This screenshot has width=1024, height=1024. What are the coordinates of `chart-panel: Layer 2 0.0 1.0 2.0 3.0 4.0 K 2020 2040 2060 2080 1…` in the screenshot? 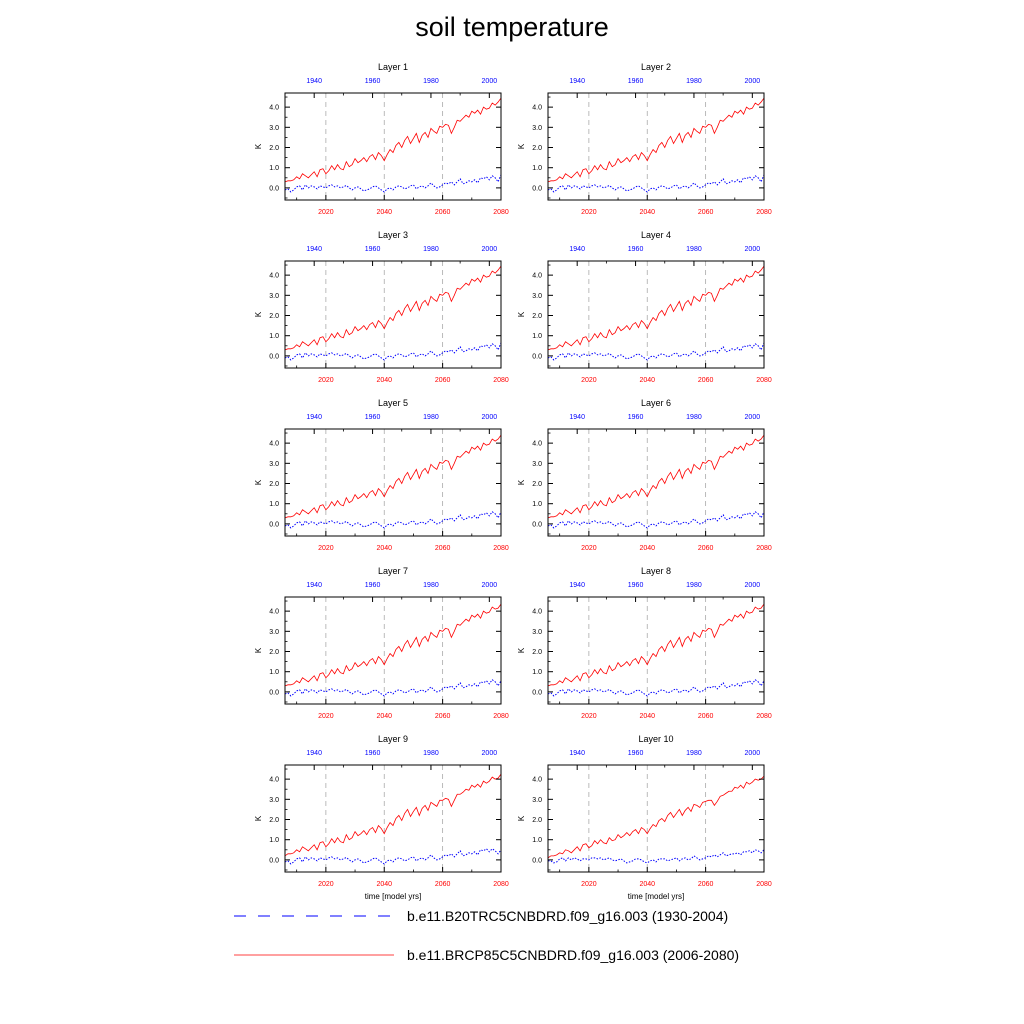 It's located at (644, 139).